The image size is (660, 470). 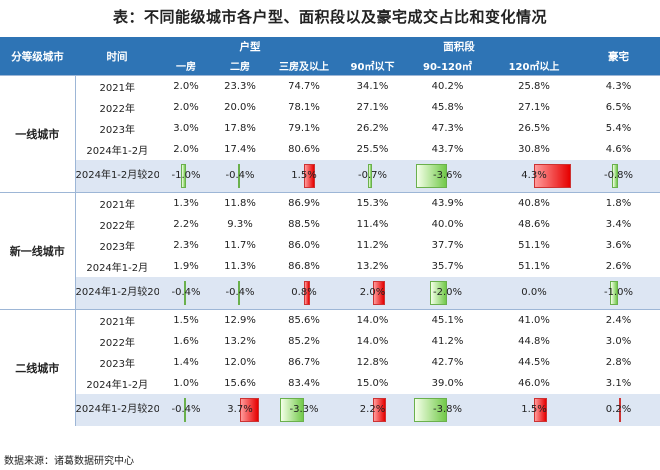 What do you see at coordinates (240, 245) in the screenshot?
I see `value-cell: 11.7%` at bounding box center [240, 245].